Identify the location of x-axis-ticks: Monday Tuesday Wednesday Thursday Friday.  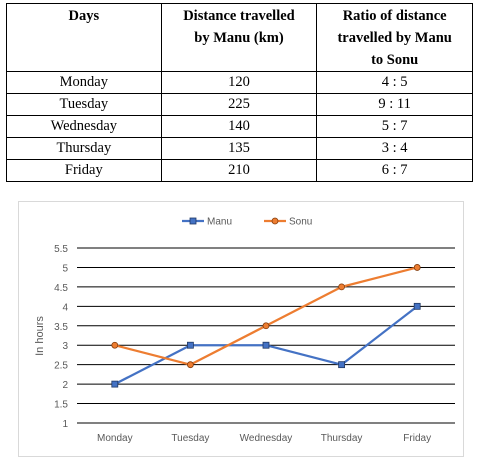
(264, 438).